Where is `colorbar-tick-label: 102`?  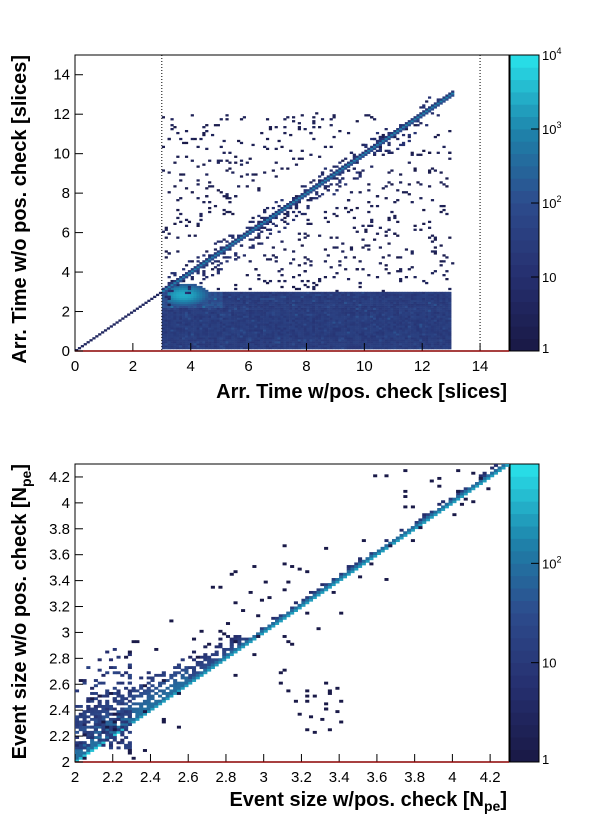 colorbar-tick-label: 102 is located at coordinates (551, 202).